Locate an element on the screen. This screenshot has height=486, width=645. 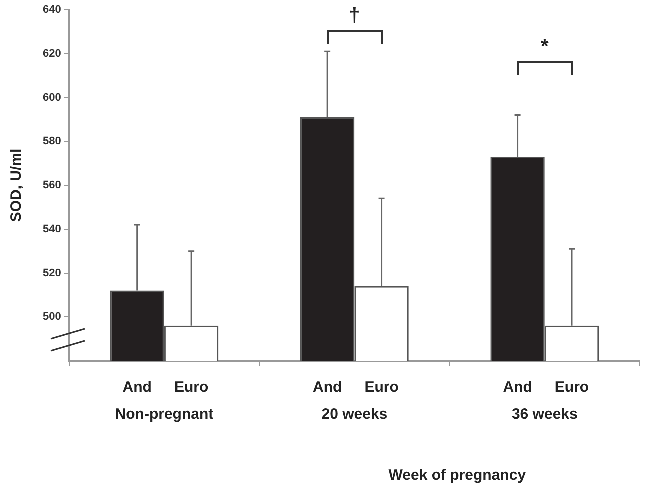
annotation: * is located at coordinates (545, 47).